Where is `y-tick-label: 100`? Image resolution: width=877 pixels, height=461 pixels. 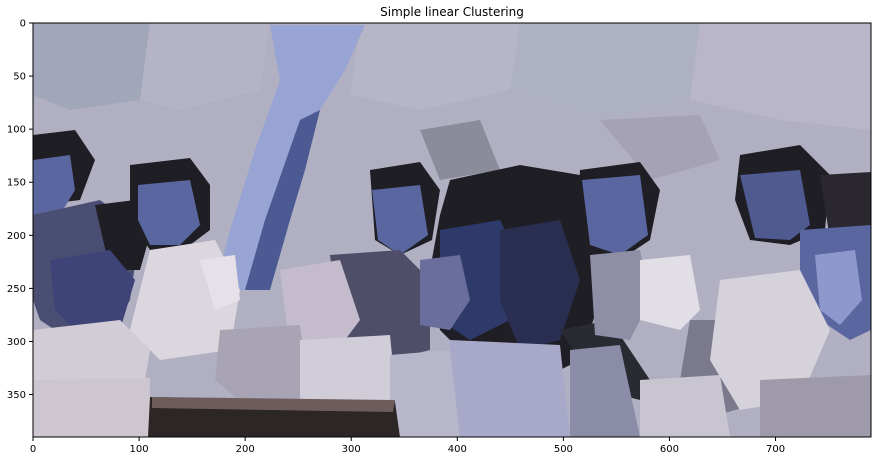
y-tick-label: 100 is located at coordinates (16, 130).